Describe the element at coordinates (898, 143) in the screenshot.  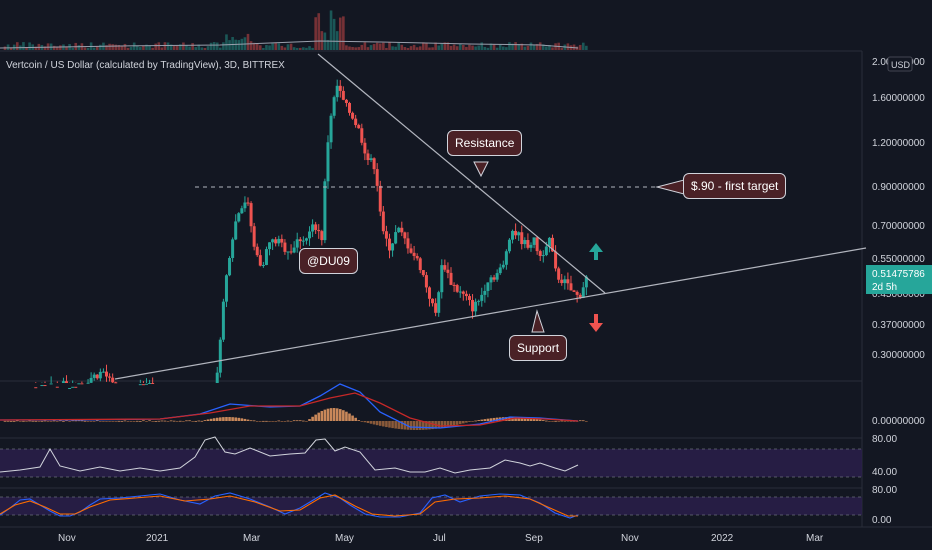
I see `price-tick: 1.20000000` at that location.